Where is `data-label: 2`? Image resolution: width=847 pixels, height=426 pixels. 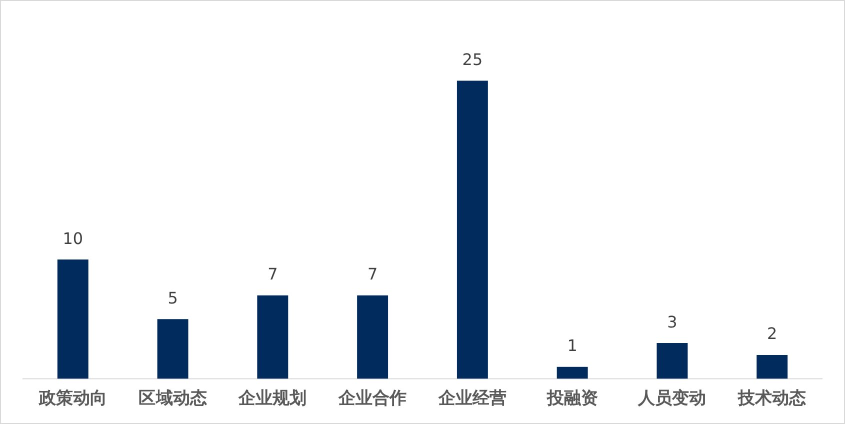 data-label: 2 is located at coordinates (772, 334).